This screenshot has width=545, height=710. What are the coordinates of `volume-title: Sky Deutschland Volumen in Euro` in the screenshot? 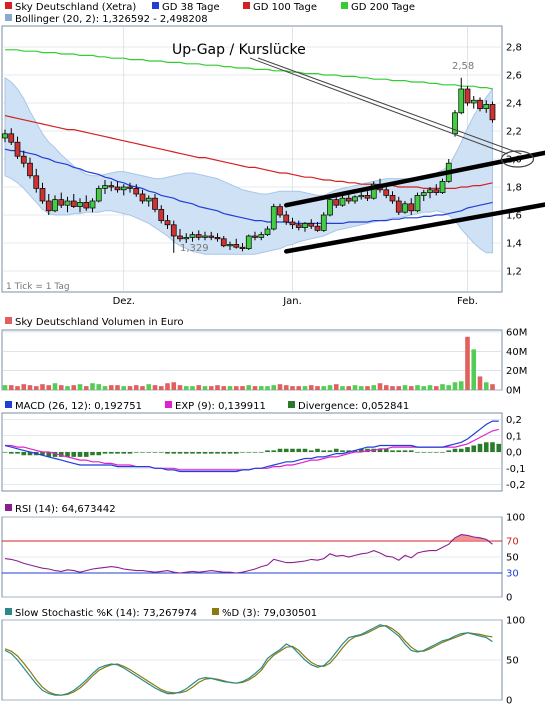 It's located at (99, 322).